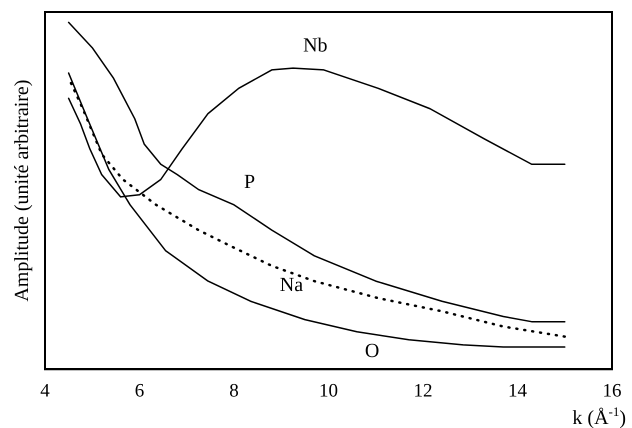 This screenshot has height=428, width=632. What do you see at coordinates (612, 391) in the screenshot?
I see `x-tick-label: 16` at bounding box center [612, 391].